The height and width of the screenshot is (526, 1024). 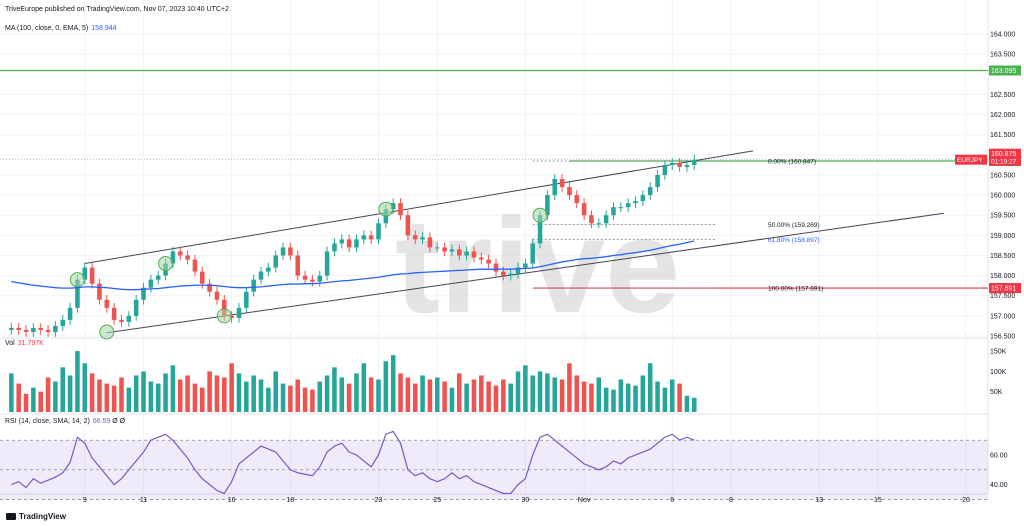 I want to click on time-tick-label: 16, so click(x=232, y=500).